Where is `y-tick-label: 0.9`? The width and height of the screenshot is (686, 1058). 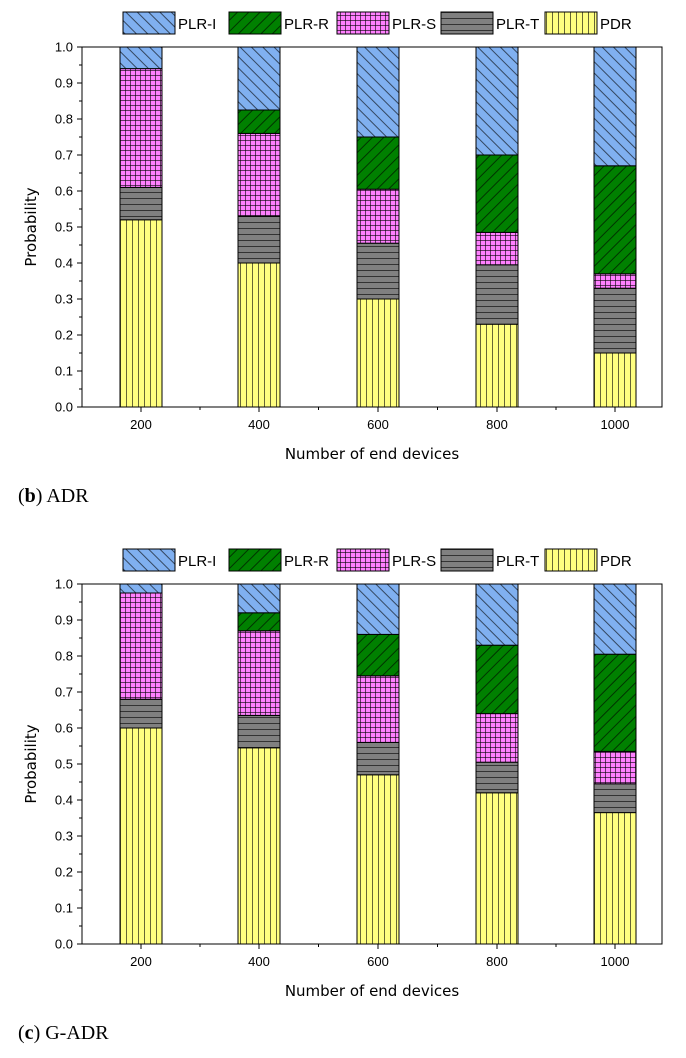
y-tick-label: 0.9 is located at coordinates (64, 620).